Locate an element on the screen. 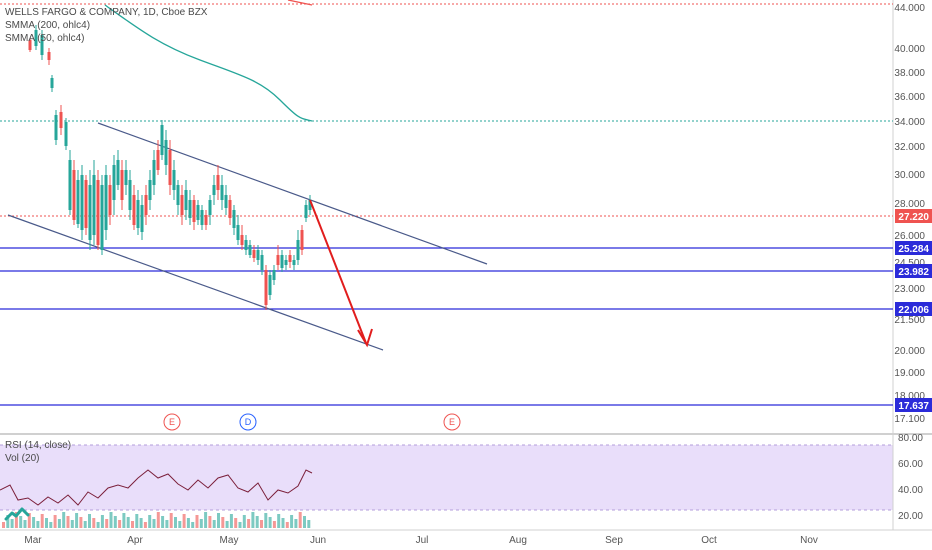 The image size is (932, 550). event-marker-label: D is located at coordinates (248, 422).